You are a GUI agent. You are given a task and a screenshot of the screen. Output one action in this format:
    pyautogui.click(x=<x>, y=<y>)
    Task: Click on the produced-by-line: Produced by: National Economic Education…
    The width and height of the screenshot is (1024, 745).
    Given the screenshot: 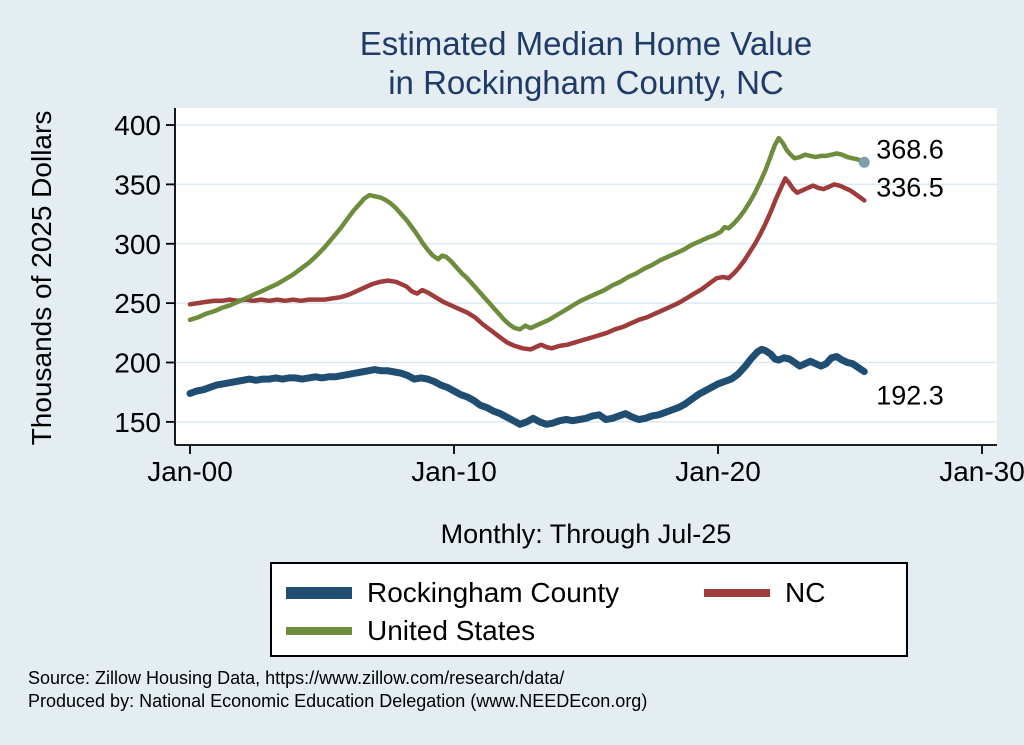 What is the action you would take?
    pyautogui.click(x=338, y=701)
    